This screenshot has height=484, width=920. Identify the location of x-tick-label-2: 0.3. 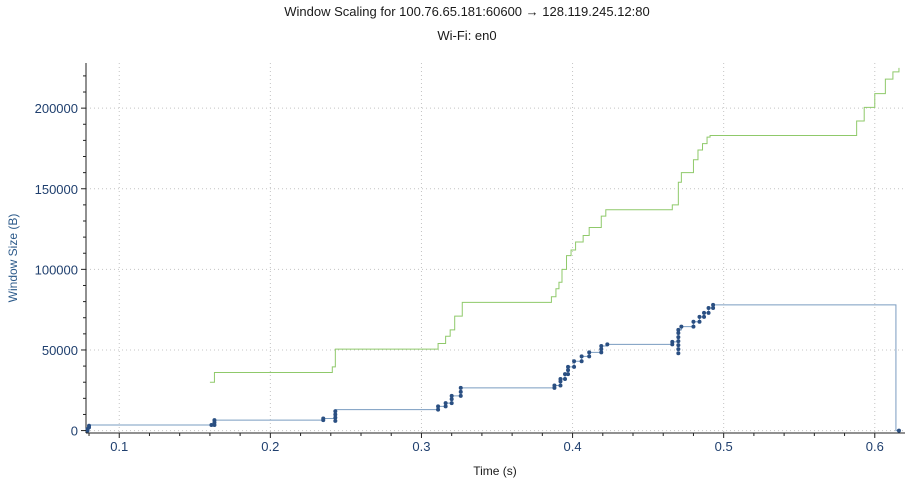
(421, 446).